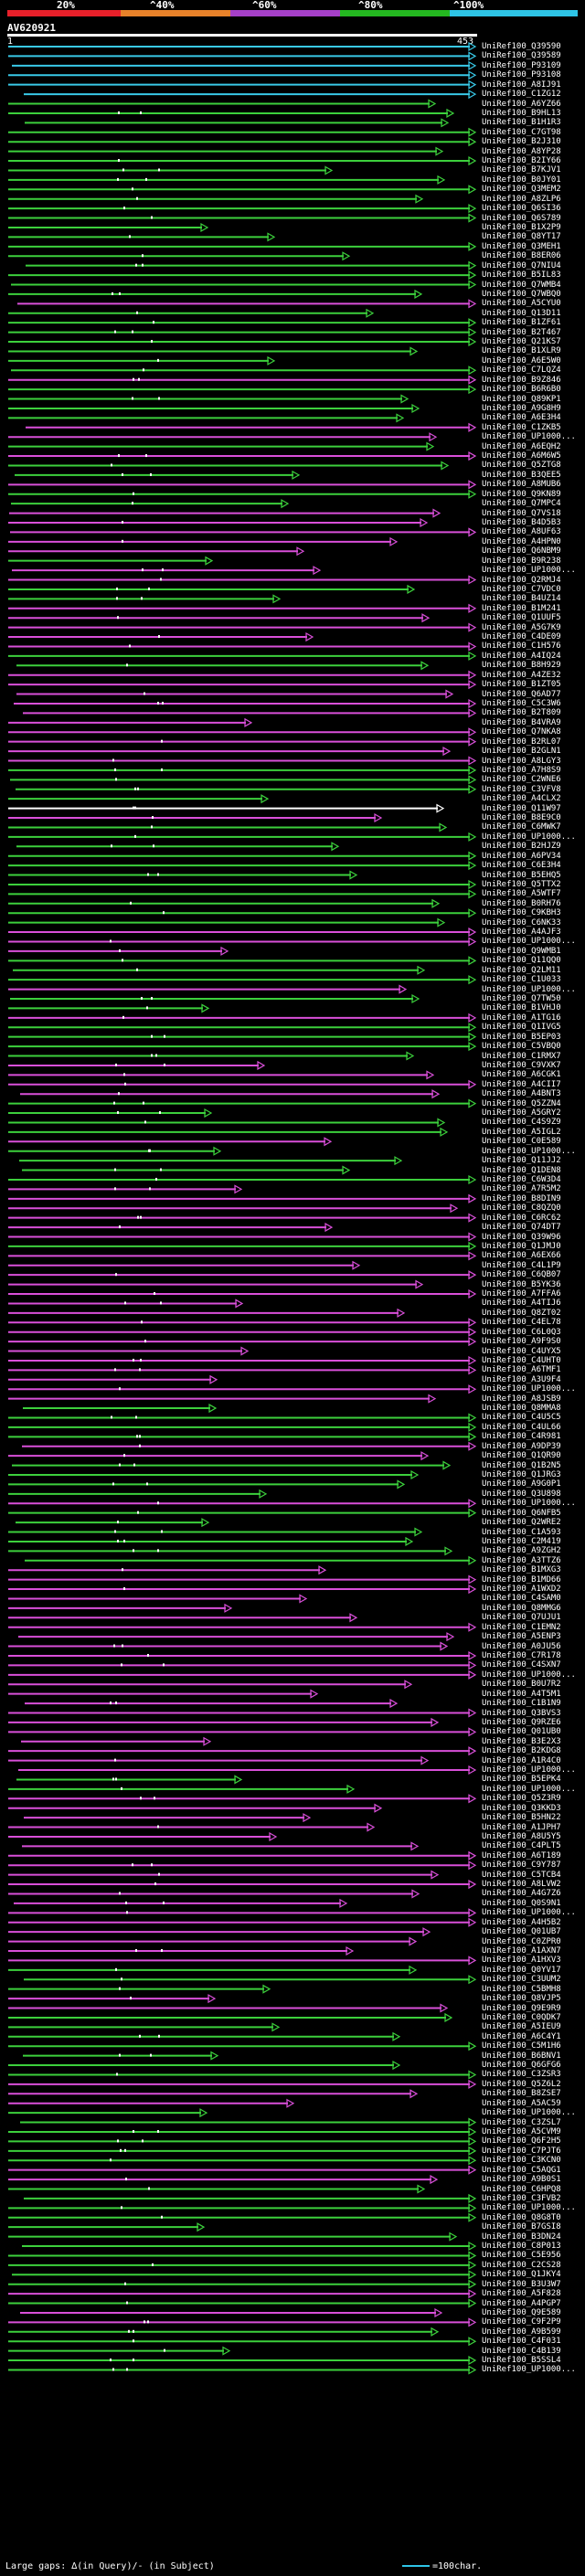  What do you see at coordinates (521, 256) in the screenshot?
I see `hit-label-link: UniRef100_B8ER06` at bounding box center [521, 256].